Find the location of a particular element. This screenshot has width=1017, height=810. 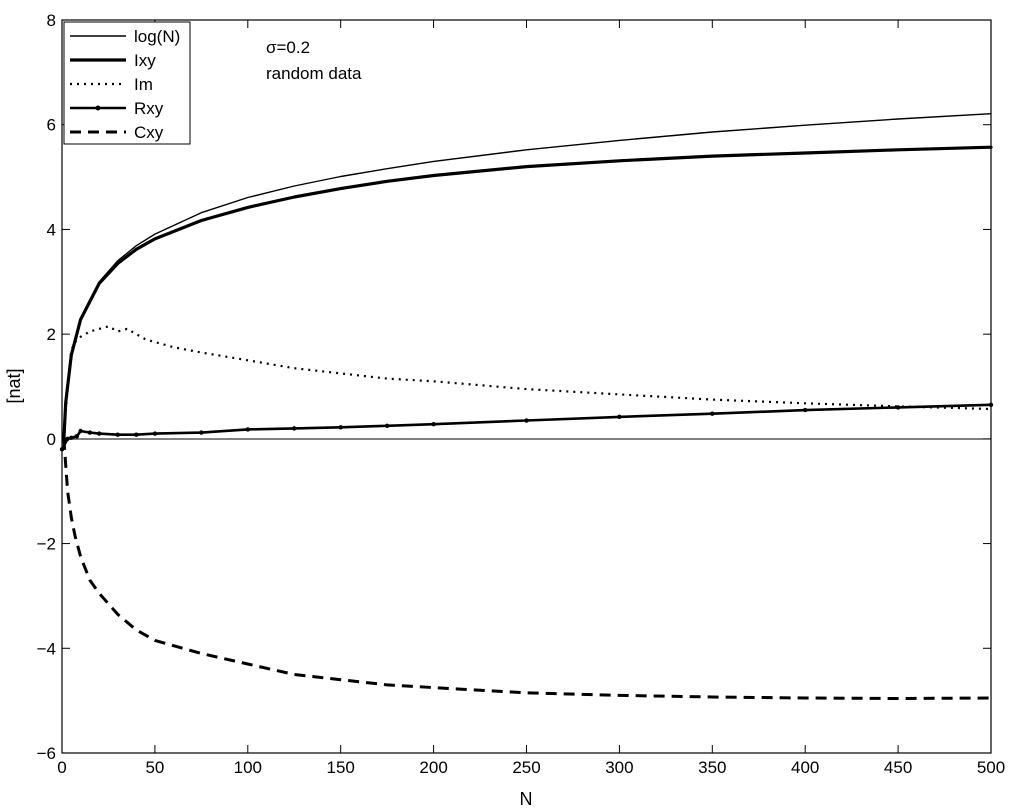

y-axis-label: [nat] is located at coordinates (14, 385).